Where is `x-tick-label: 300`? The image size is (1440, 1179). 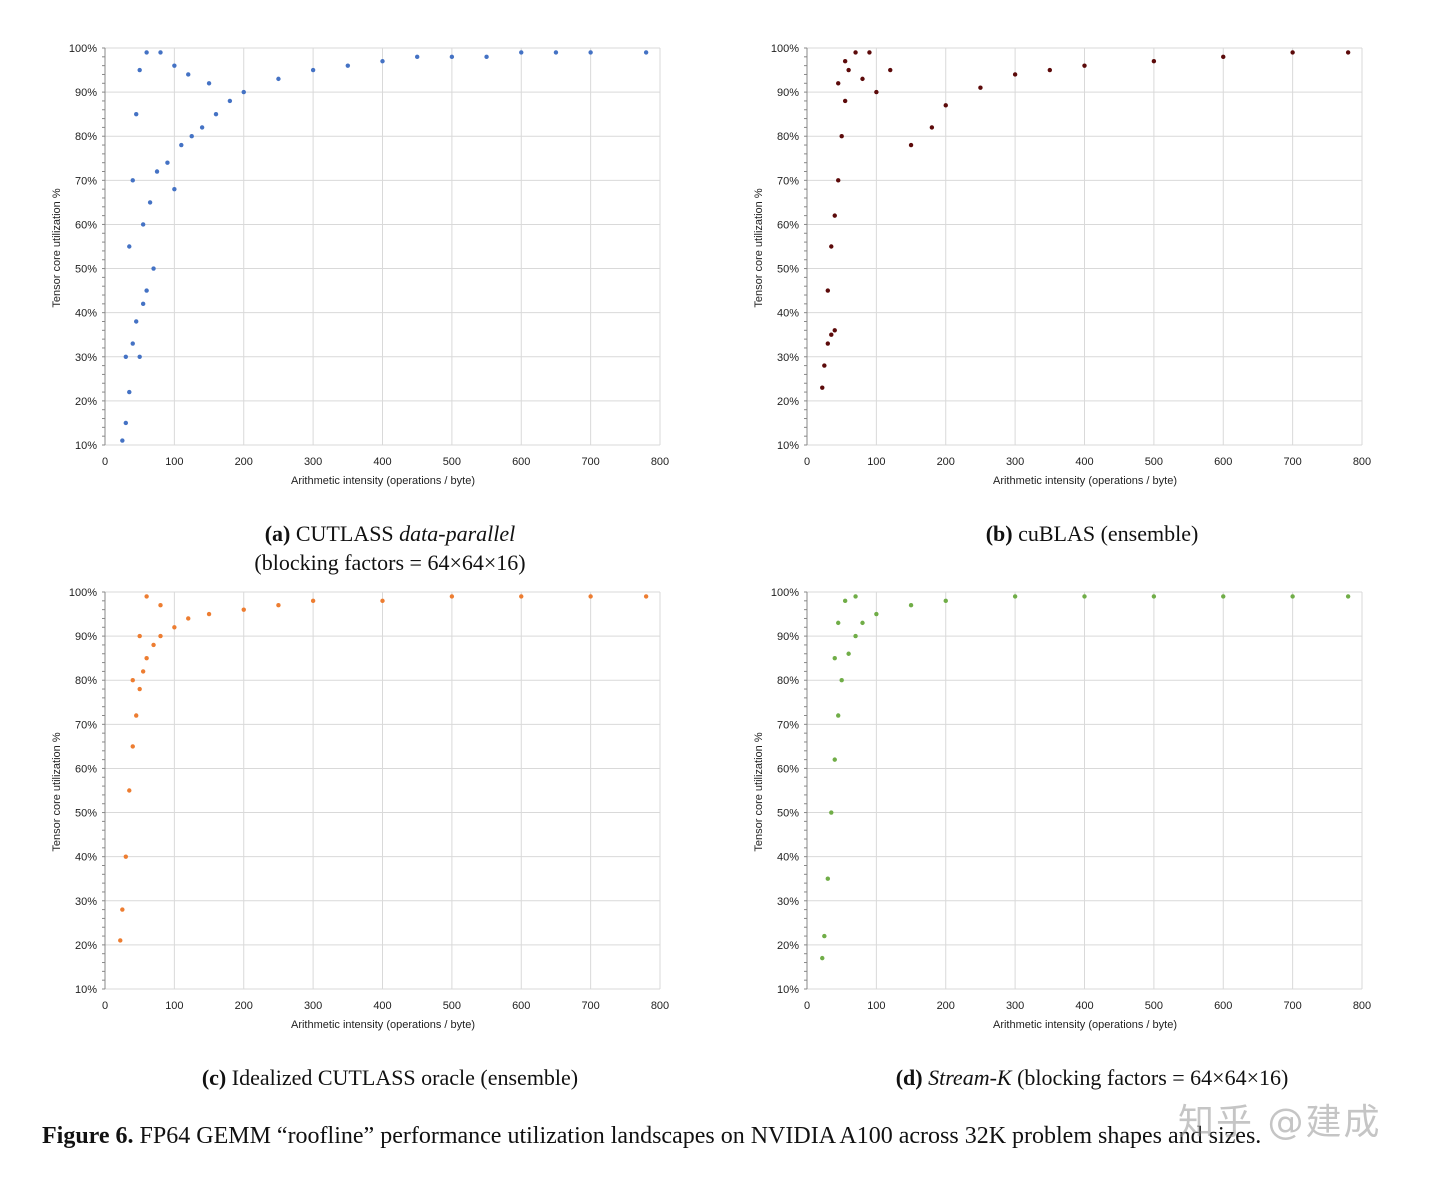 x-tick-label: 300 is located at coordinates (313, 1006).